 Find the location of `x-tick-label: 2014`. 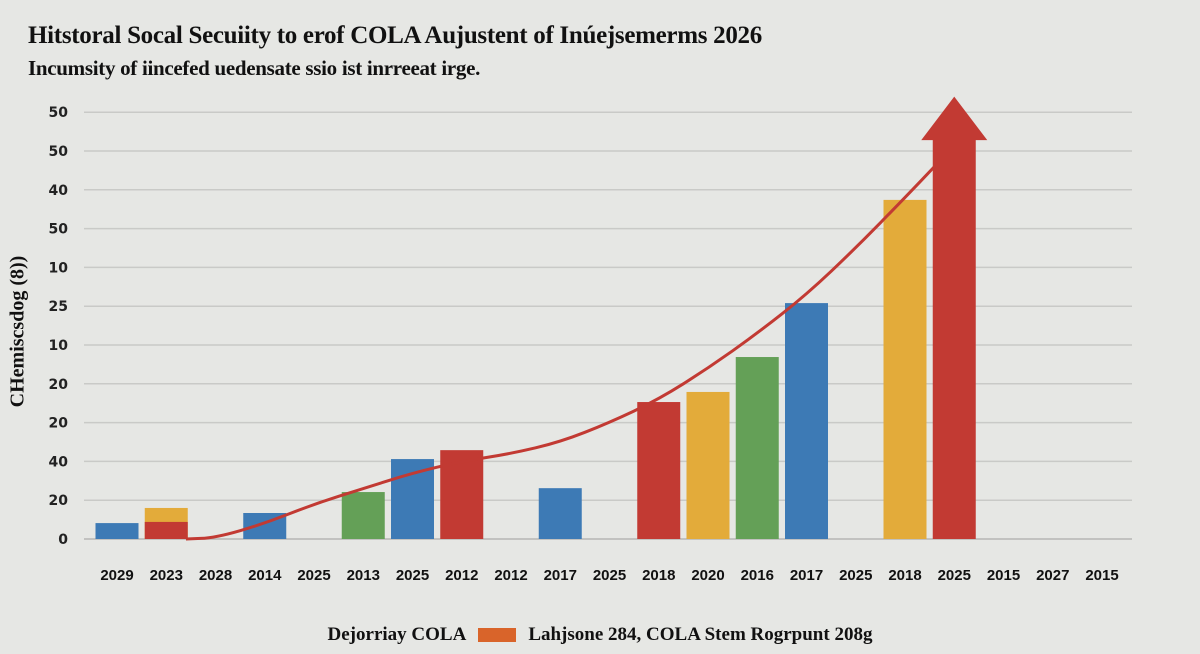

x-tick-label: 2014 is located at coordinates (265, 575).